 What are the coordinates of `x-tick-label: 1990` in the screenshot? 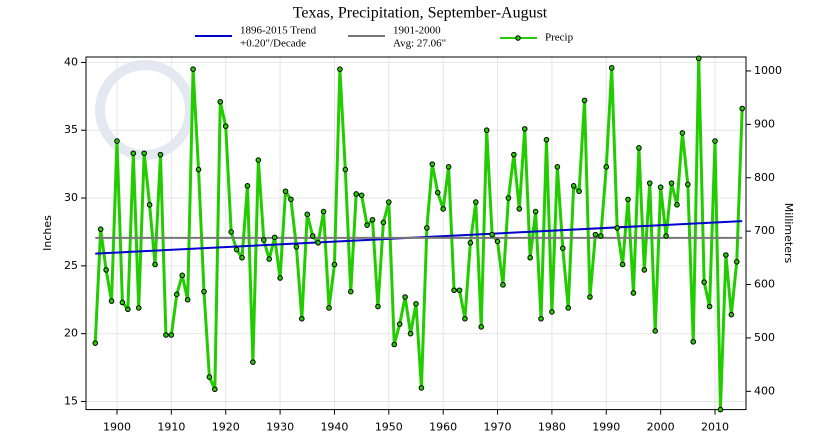 It's located at (606, 427).